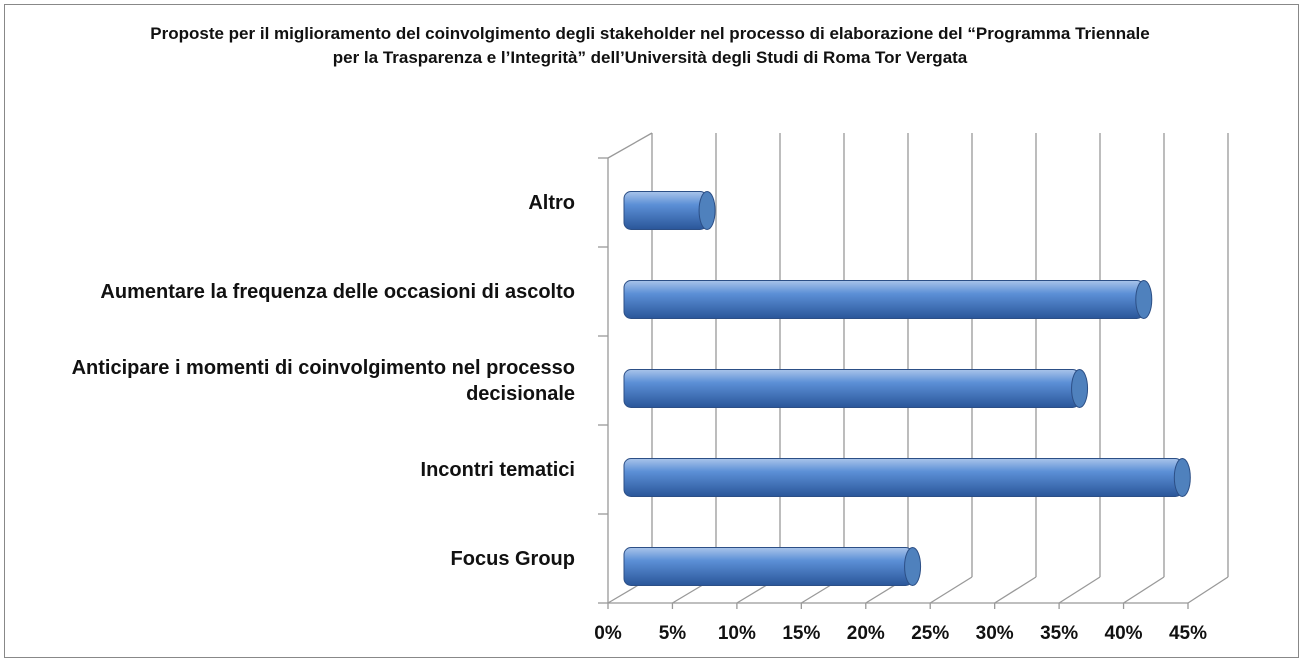 The image size is (1305, 664). What do you see at coordinates (866, 633) in the screenshot?
I see `x-tick-label: 20%` at bounding box center [866, 633].